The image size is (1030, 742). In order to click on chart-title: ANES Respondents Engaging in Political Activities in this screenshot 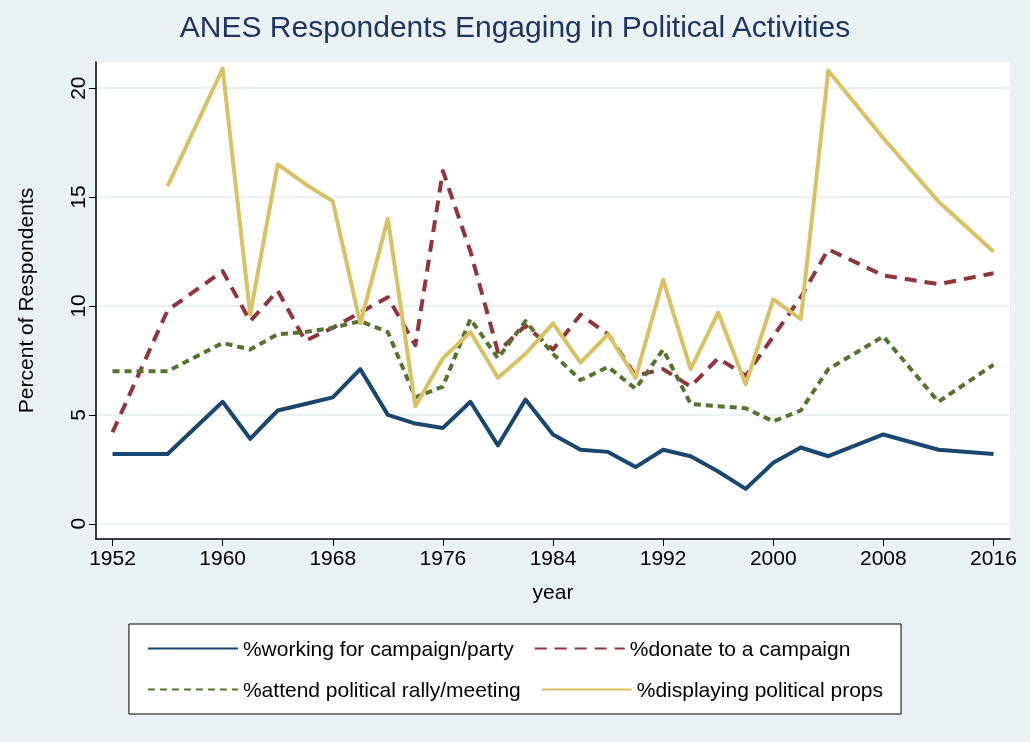, I will do `click(515, 26)`.